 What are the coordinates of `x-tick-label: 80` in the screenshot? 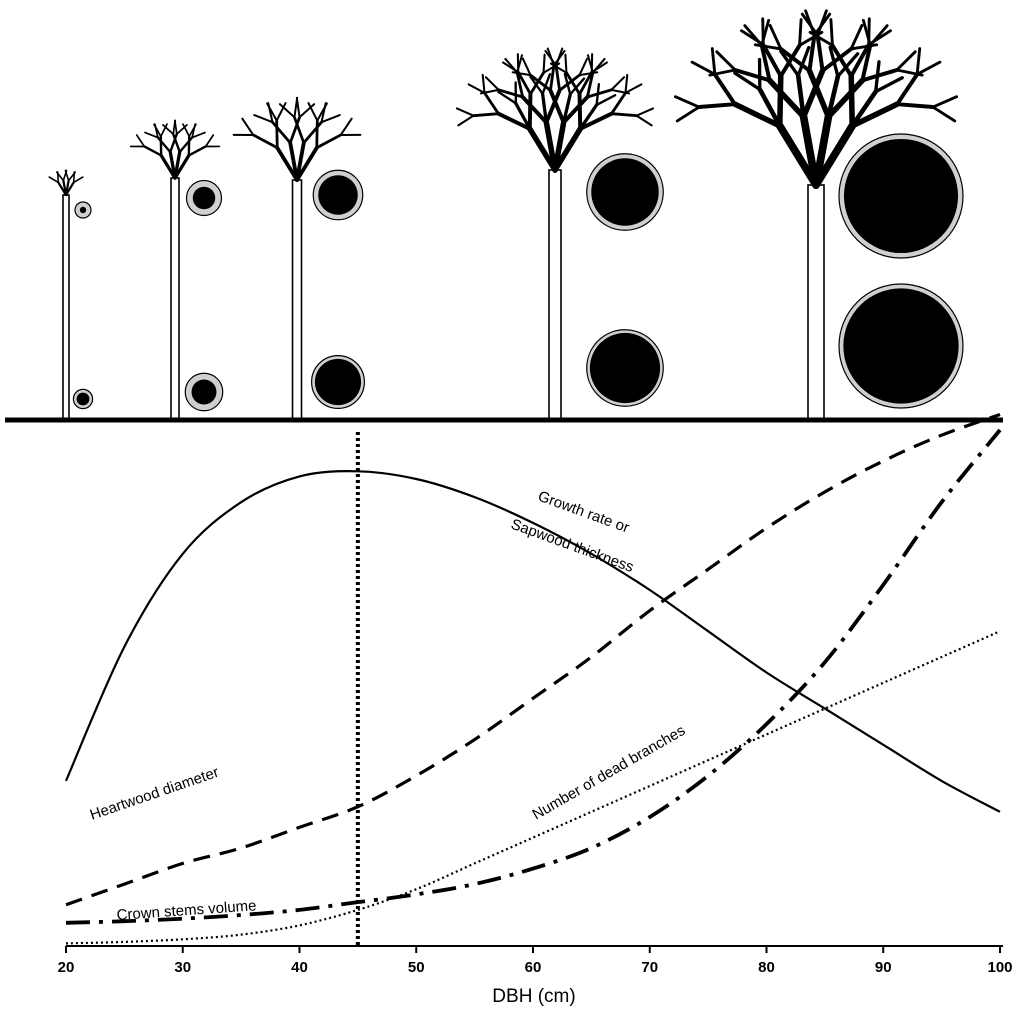 It's located at (766, 967).